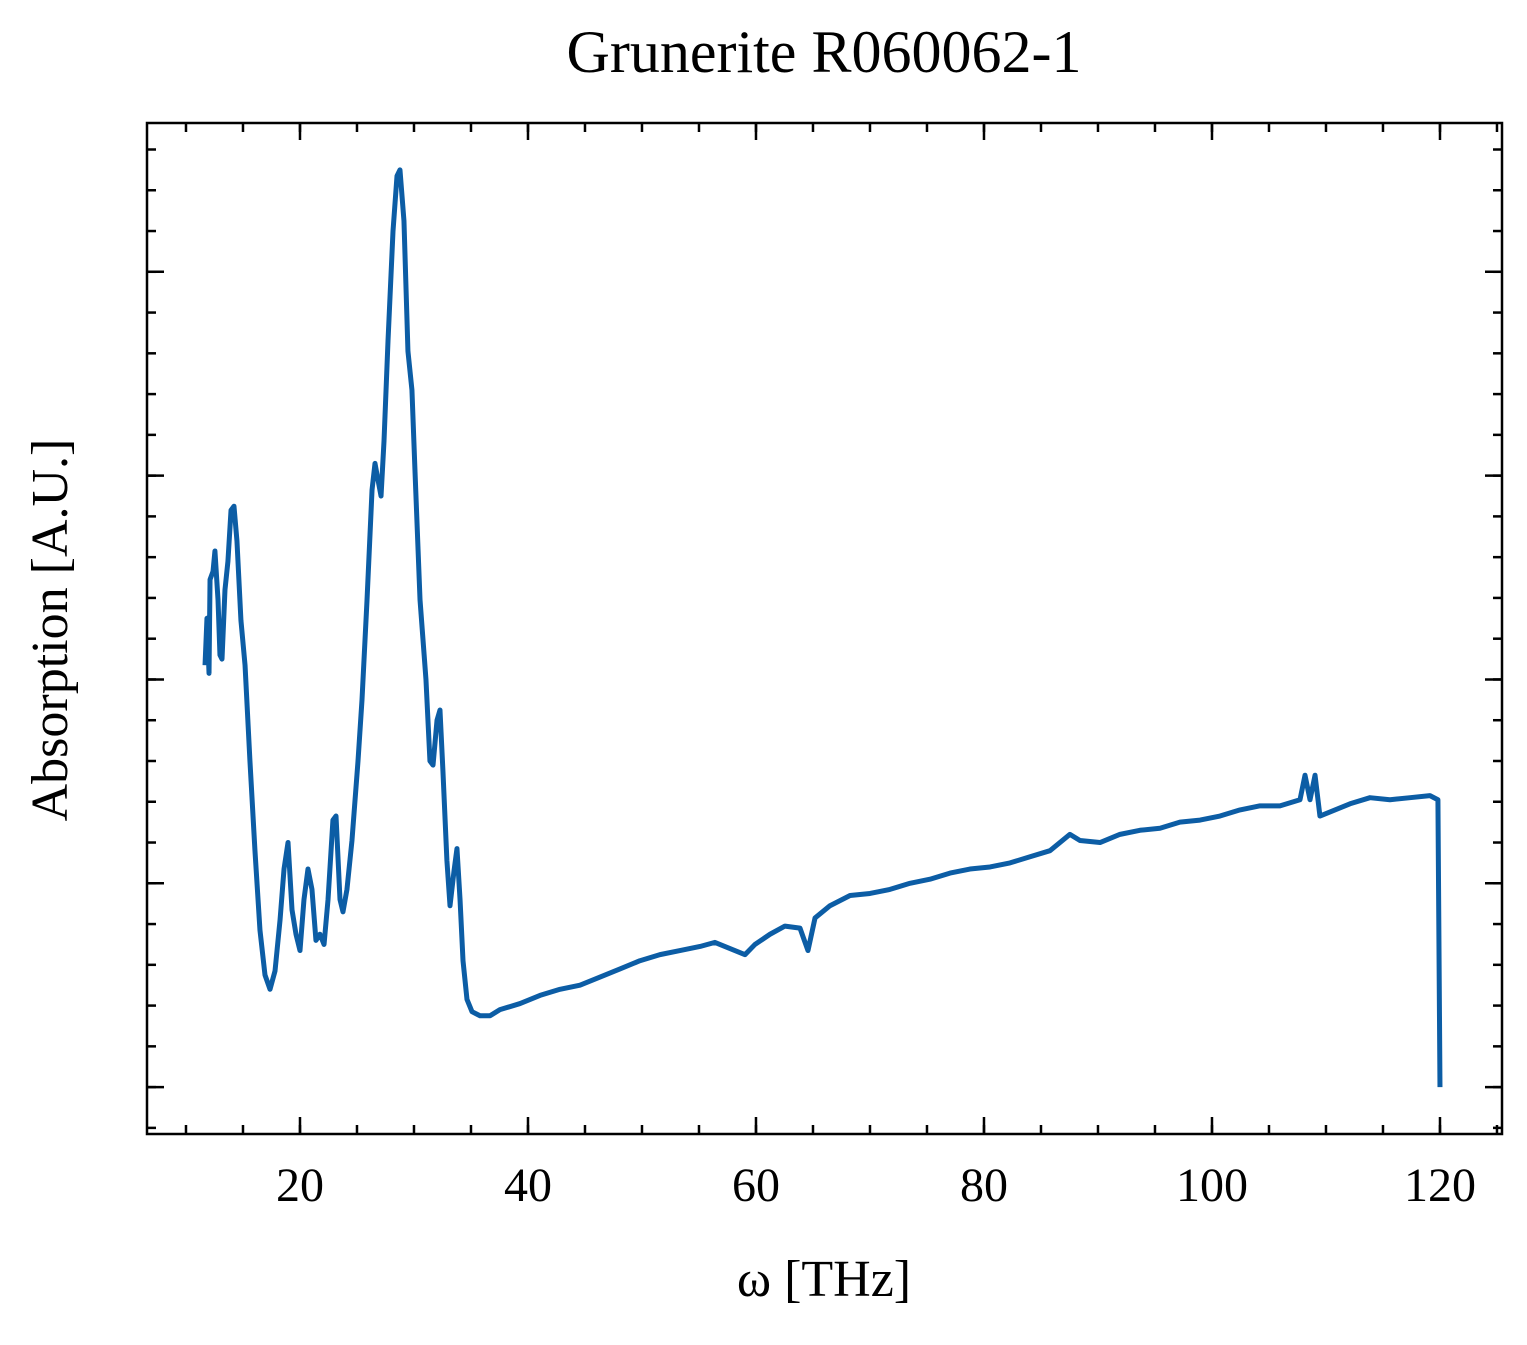 The height and width of the screenshot is (1345, 1527). What do you see at coordinates (50, 630) in the screenshot?
I see `y-axis-label: Absorption [A.U.]` at bounding box center [50, 630].